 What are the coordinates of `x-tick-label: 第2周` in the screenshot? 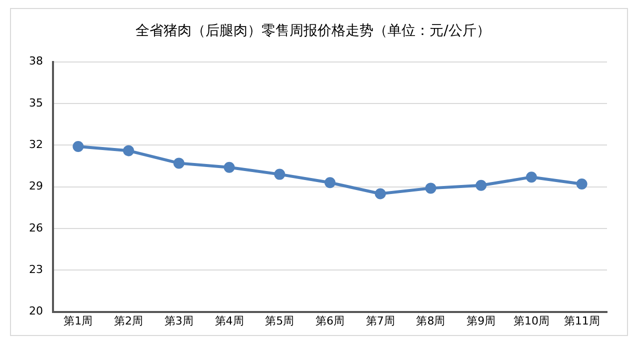 It's located at (129, 321).